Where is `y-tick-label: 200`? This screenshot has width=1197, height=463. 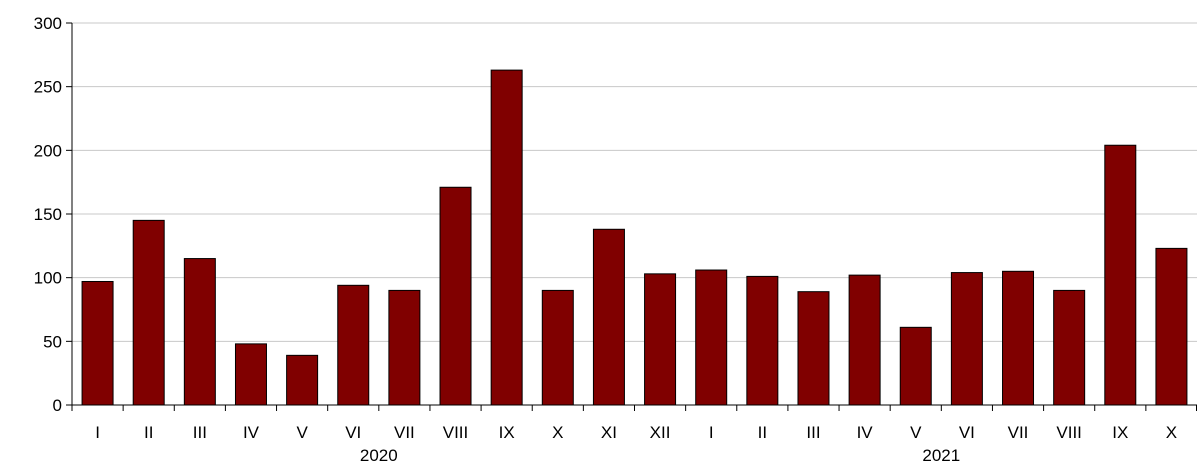
y-tick-label: 200 is located at coordinates (48, 150).